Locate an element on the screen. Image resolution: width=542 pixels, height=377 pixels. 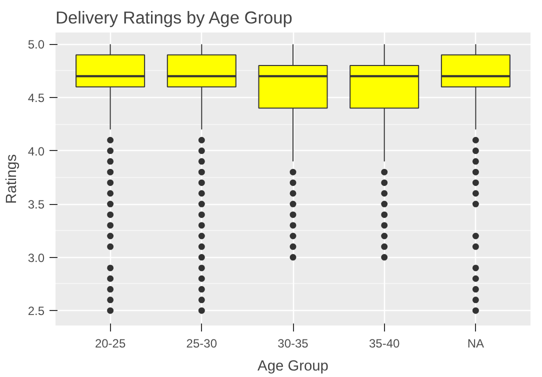
x-tick-label: 25-30 is located at coordinates (202, 343).